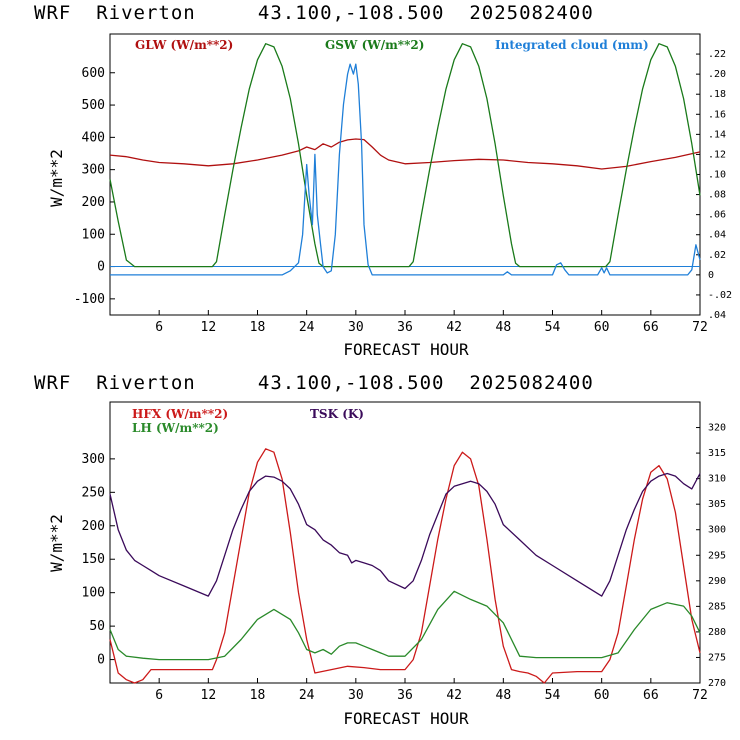 The height and width of the screenshot is (740, 740). Describe the element at coordinates (717, 657) in the screenshot. I see `p1-y2-tick-label-1: 275` at that location.